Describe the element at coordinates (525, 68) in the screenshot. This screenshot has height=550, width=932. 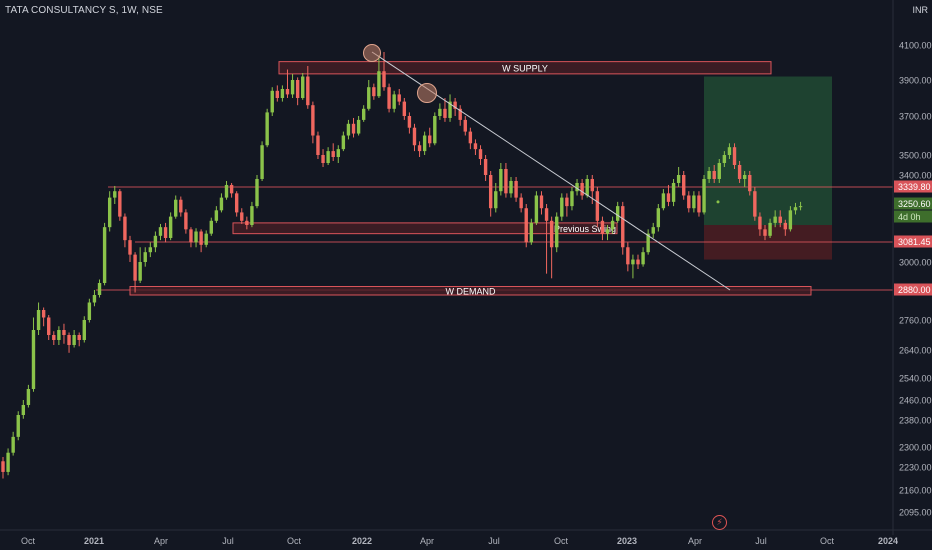
I see `zone-label: W SUPPLY` at that location.